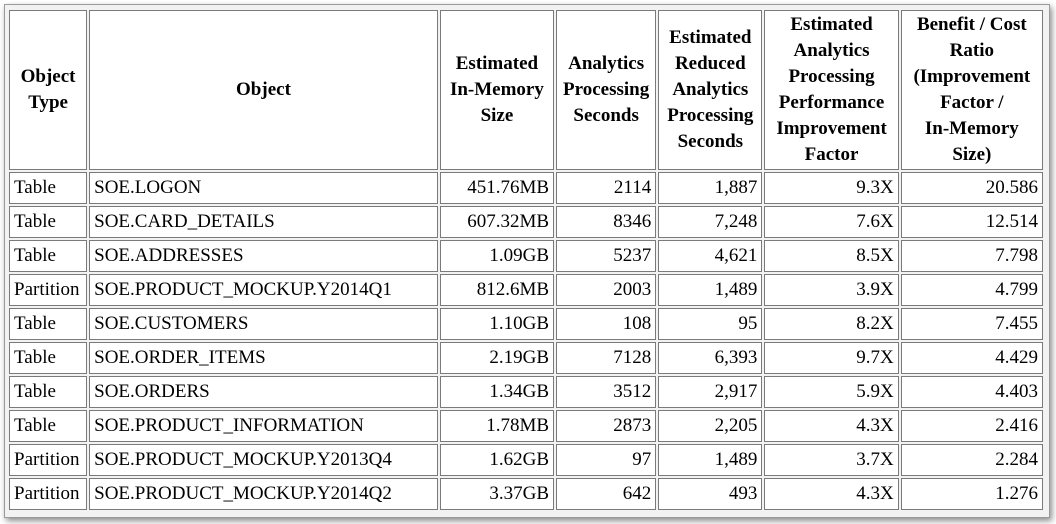 This screenshot has height=524, width=1056. Describe the element at coordinates (606, 324) in the screenshot. I see `cell-seconds: 108` at that location.